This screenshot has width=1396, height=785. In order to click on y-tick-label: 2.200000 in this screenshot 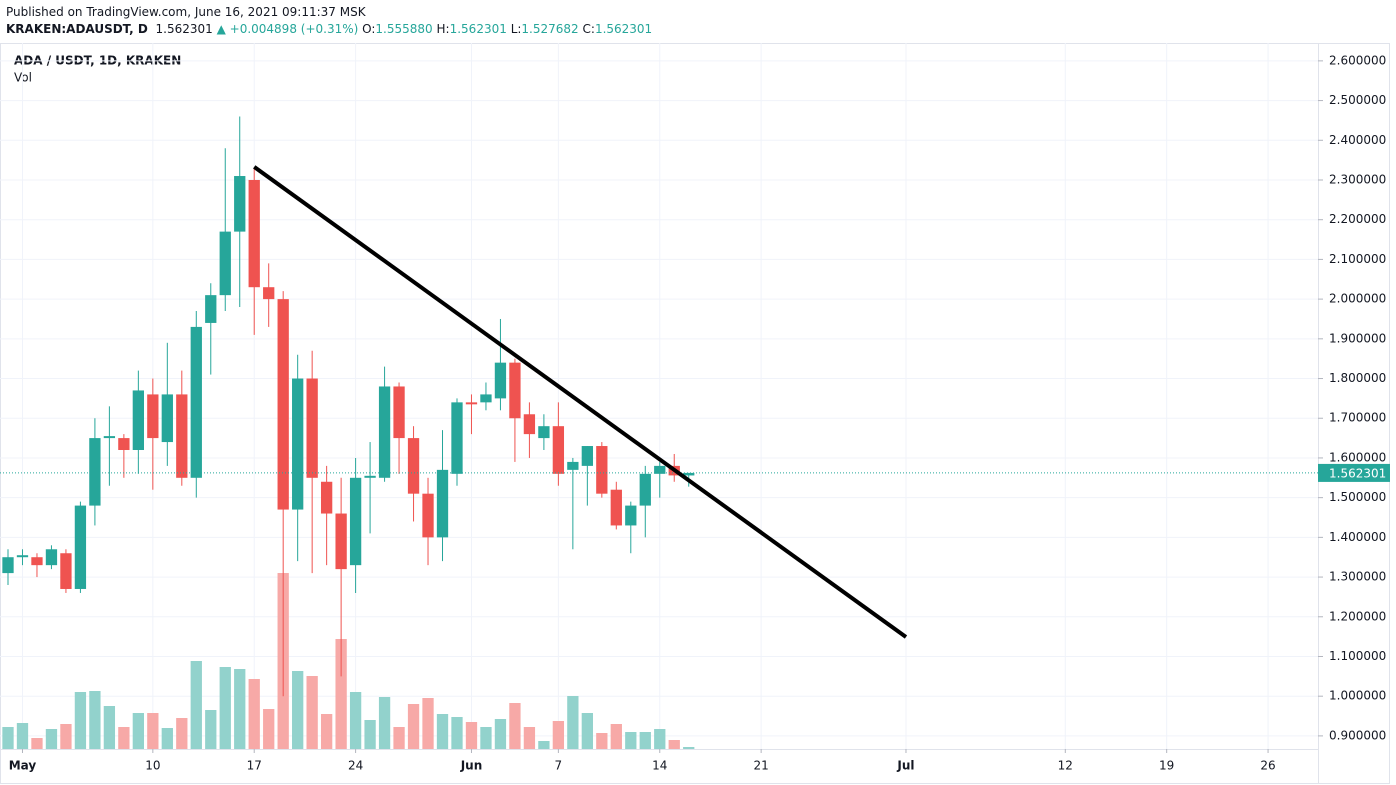, I will do `click(1357, 219)`.